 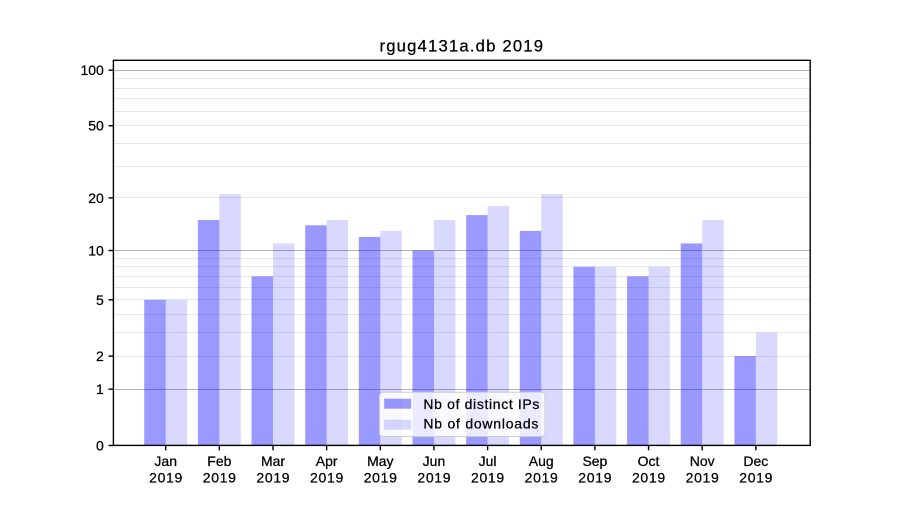 I want to click on svg-text: Dec, so click(x=755, y=461).